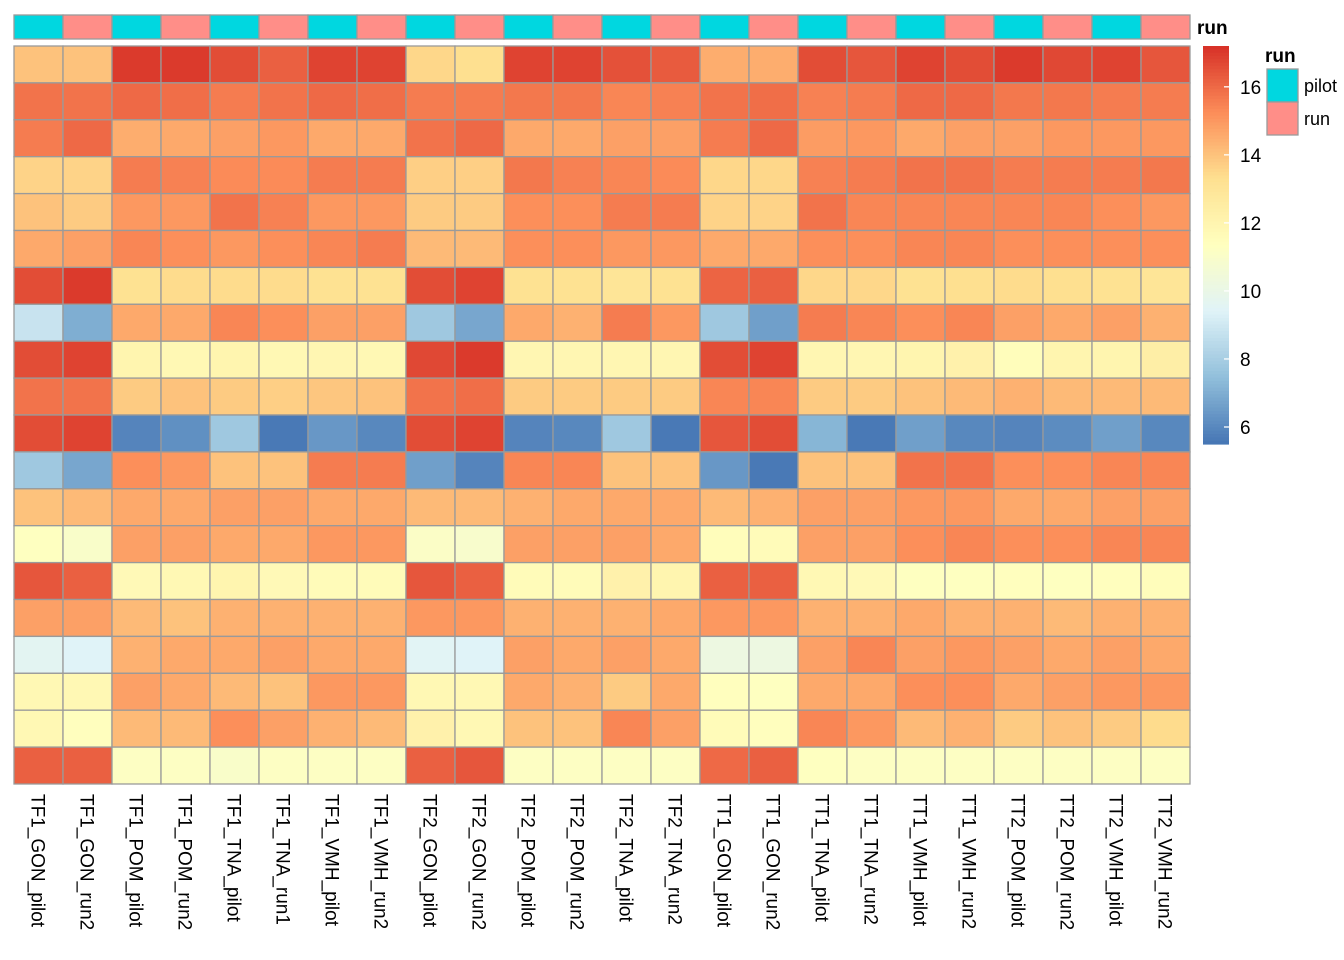 This screenshot has width=1344, height=960. I want to click on annotation-cell, so click(430, 27).